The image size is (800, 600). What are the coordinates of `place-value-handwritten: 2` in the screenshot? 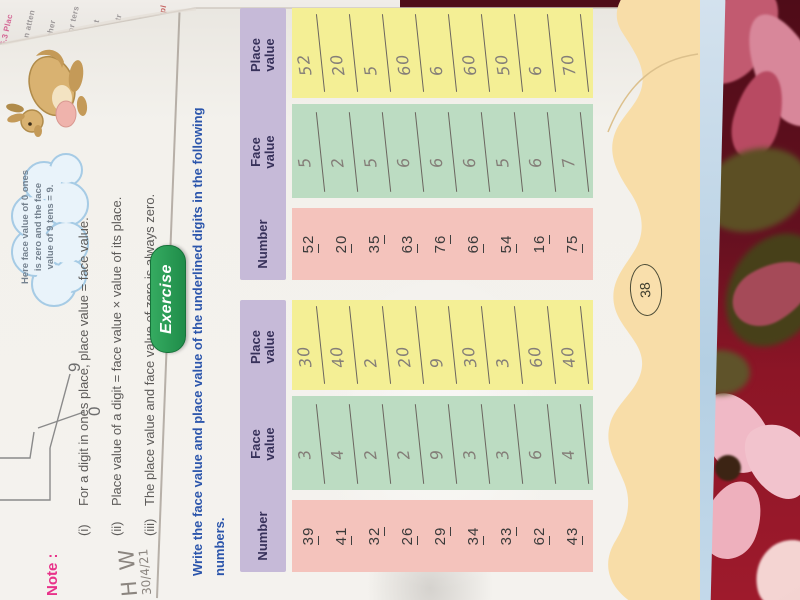 It's located at (370, 362).